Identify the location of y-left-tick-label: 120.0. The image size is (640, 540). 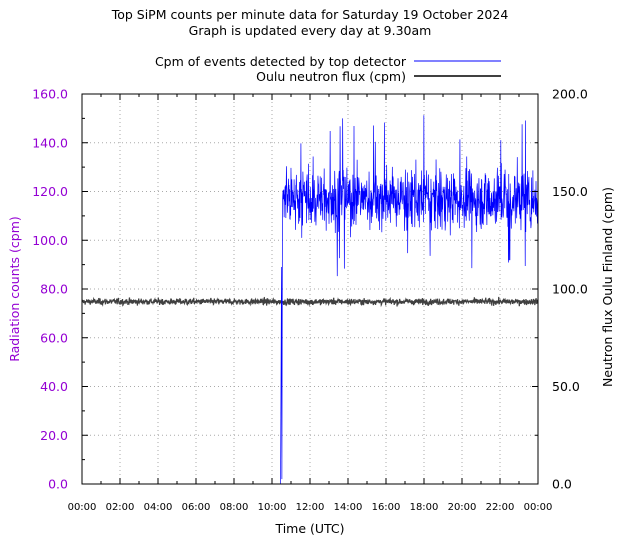
(50, 191).